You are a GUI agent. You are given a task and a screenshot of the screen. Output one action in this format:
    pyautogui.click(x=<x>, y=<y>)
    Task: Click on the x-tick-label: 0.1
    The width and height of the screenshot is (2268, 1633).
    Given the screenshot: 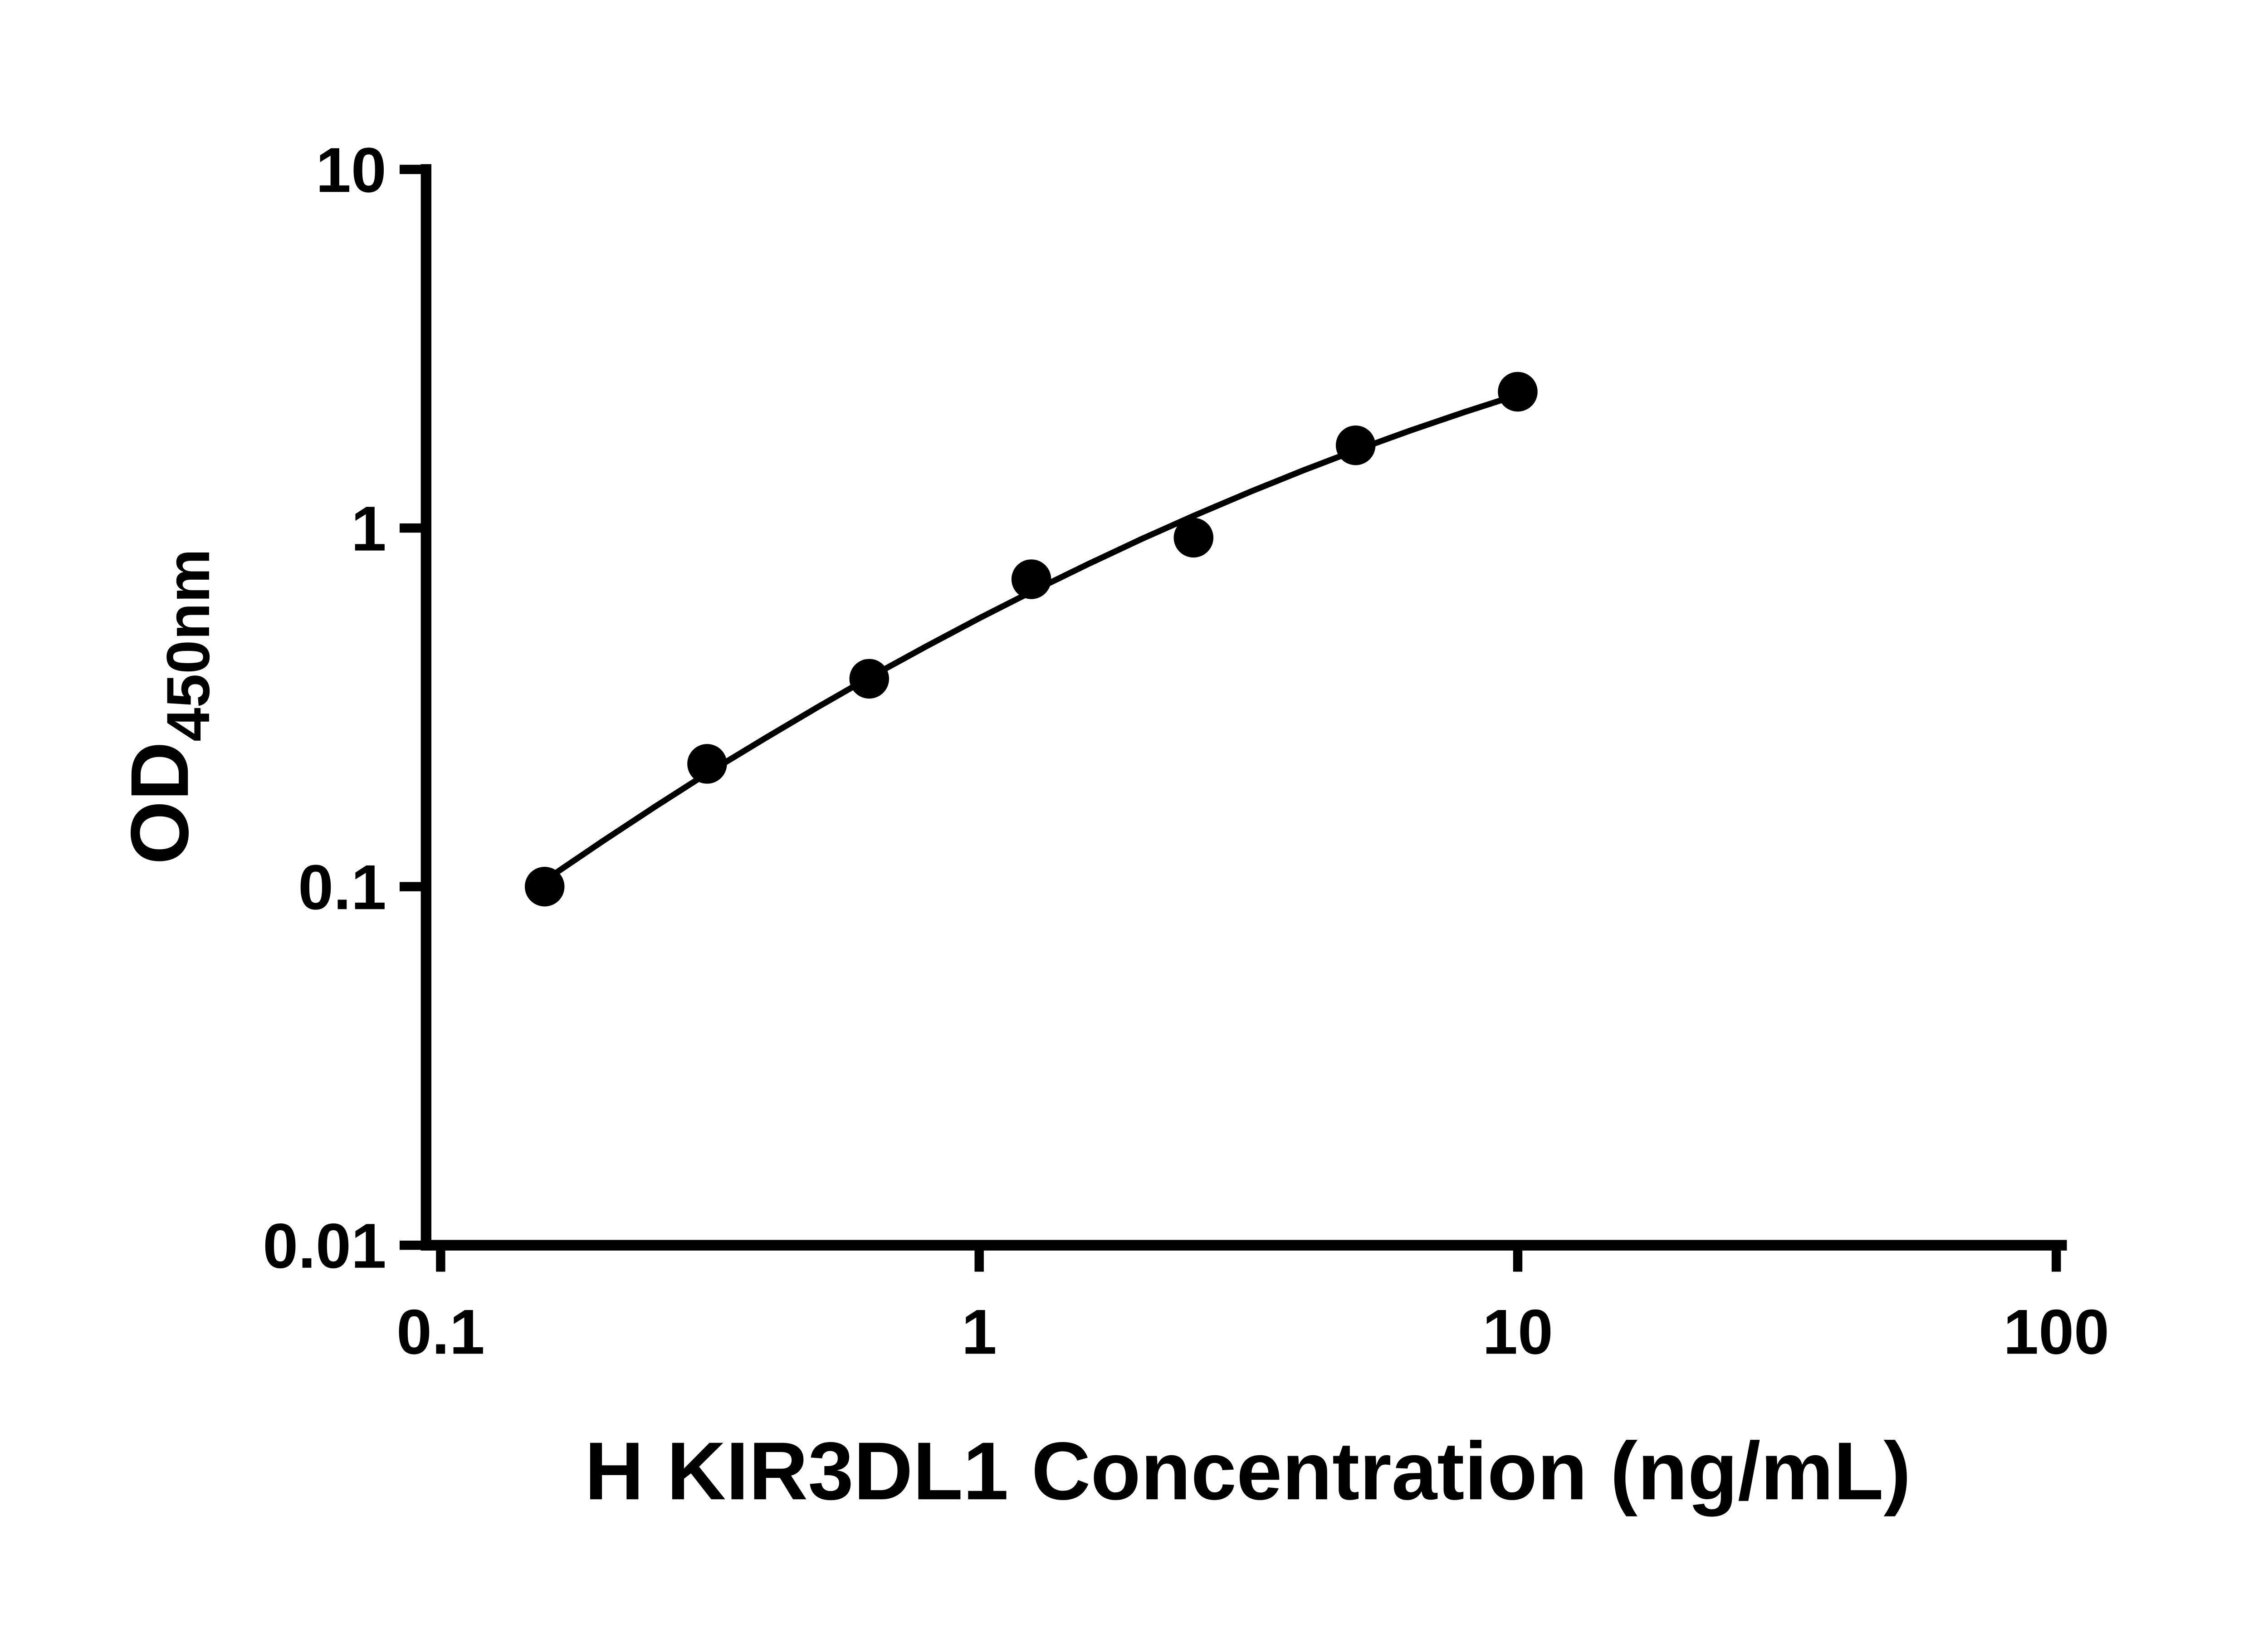 What is the action you would take?
    pyautogui.click(x=441, y=1331)
    